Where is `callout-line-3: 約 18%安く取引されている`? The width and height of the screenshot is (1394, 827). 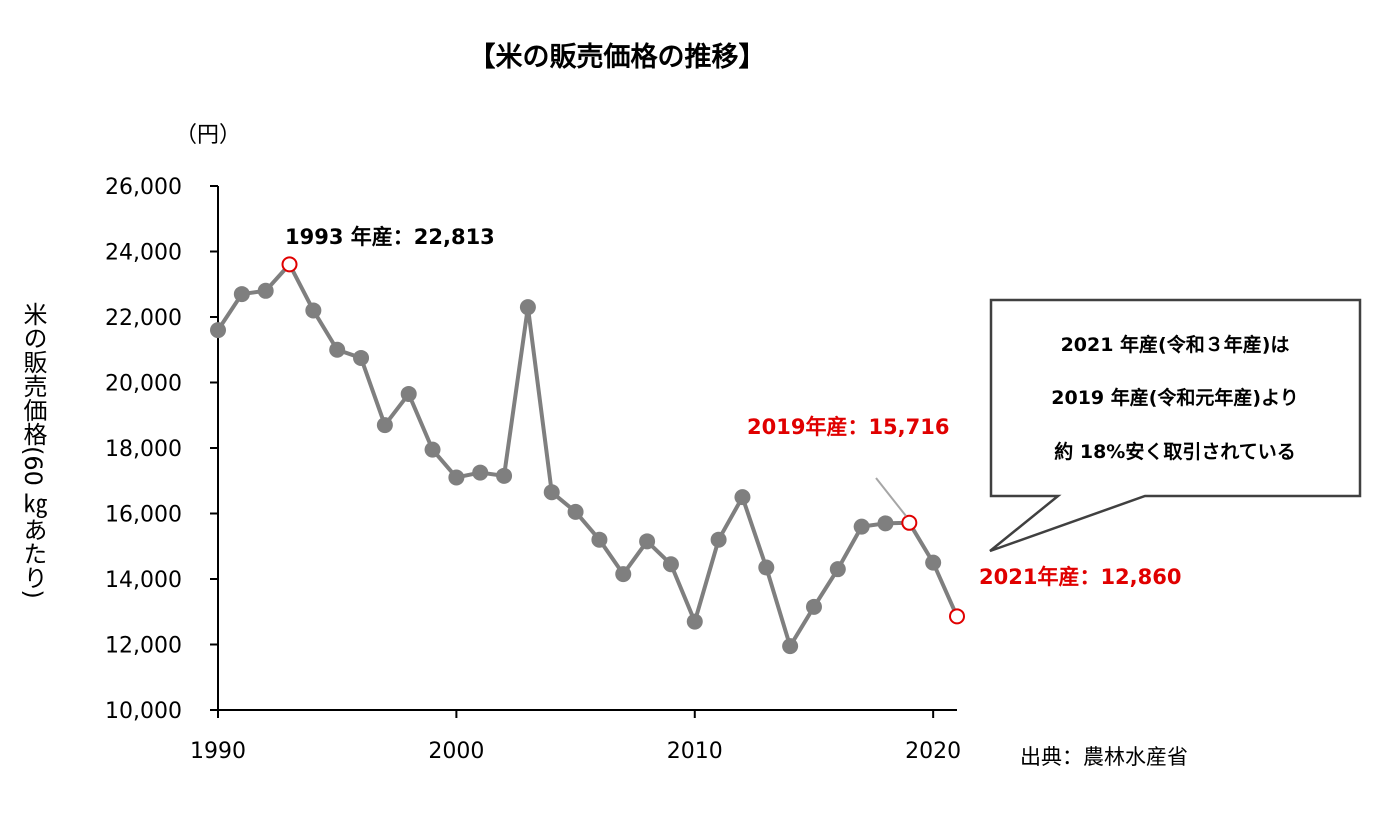
callout-line-3: 約 18%安く取引されている is located at coordinates (1175, 451).